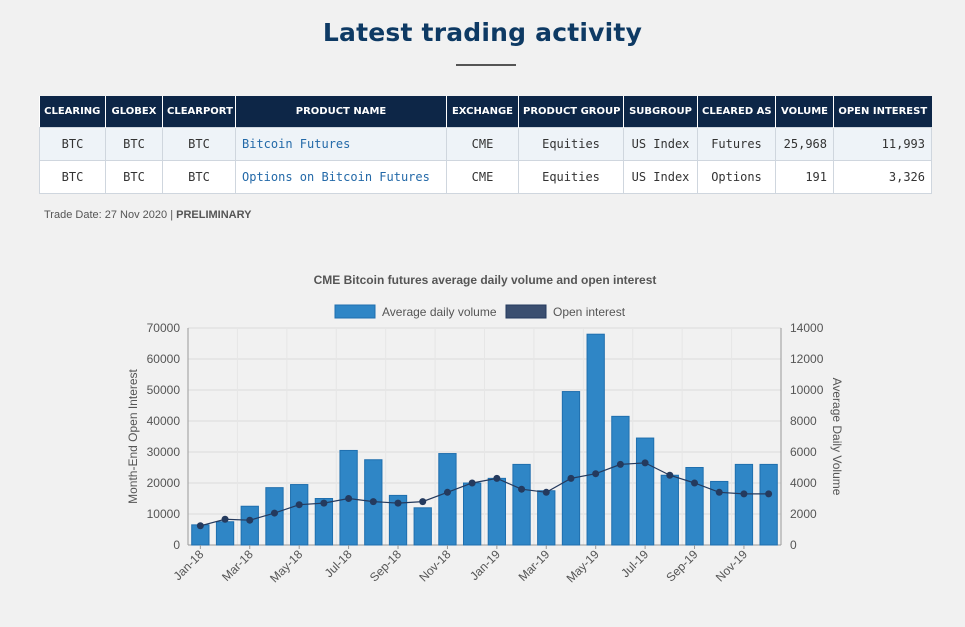  I want to click on right-tick-label: 0, so click(793, 545).